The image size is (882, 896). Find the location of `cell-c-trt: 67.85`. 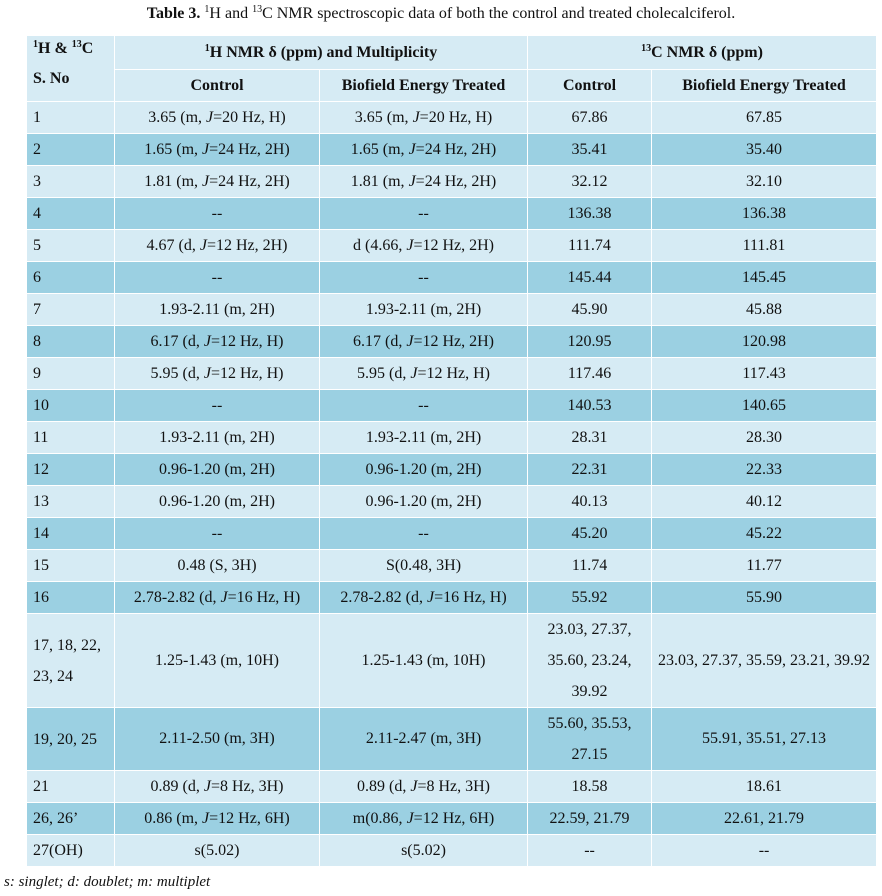

cell-c-trt: 67.85 is located at coordinates (764, 117).